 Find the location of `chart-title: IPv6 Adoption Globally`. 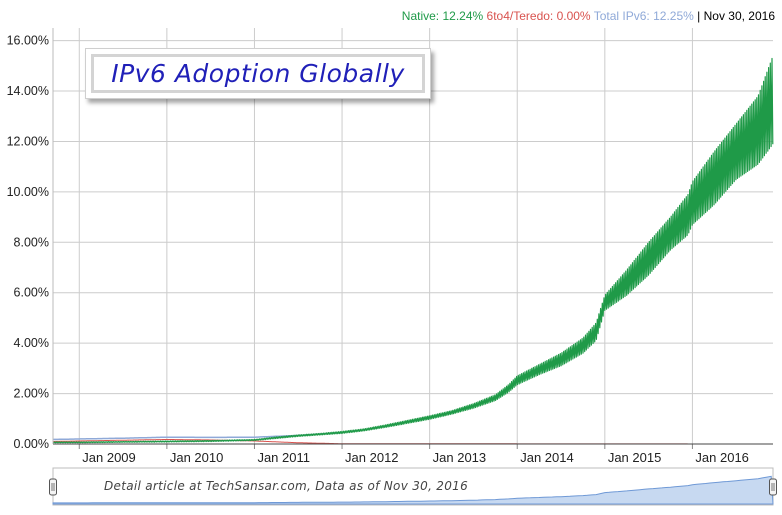

chart-title: IPv6 Adoption Globally is located at coordinates (258, 73).